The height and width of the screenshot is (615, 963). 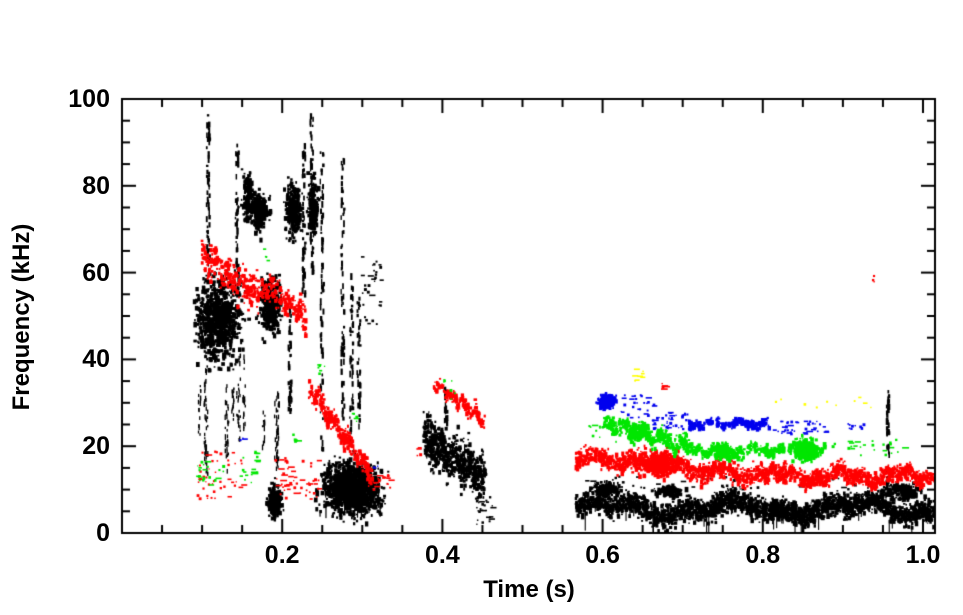 What do you see at coordinates (96, 359) in the screenshot?
I see `y-tick-label: 40` at bounding box center [96, 359].